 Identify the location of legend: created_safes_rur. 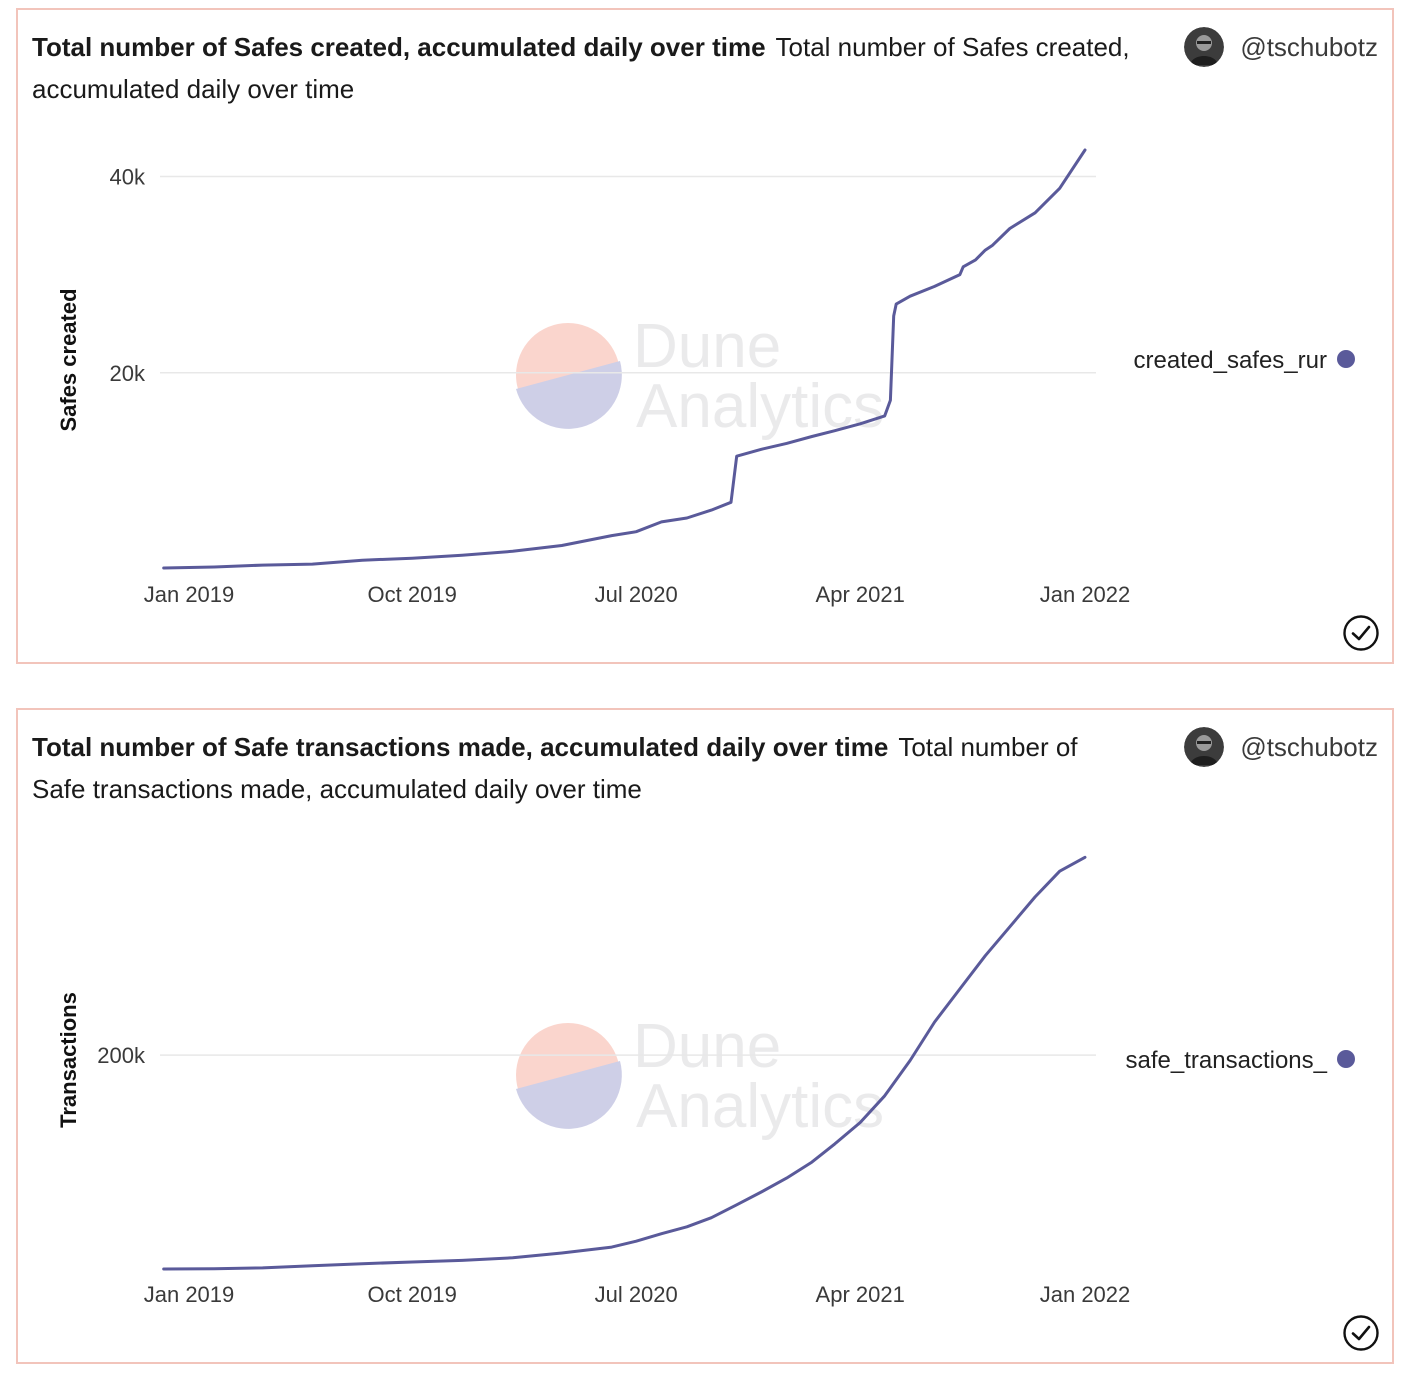
(1244, 360).